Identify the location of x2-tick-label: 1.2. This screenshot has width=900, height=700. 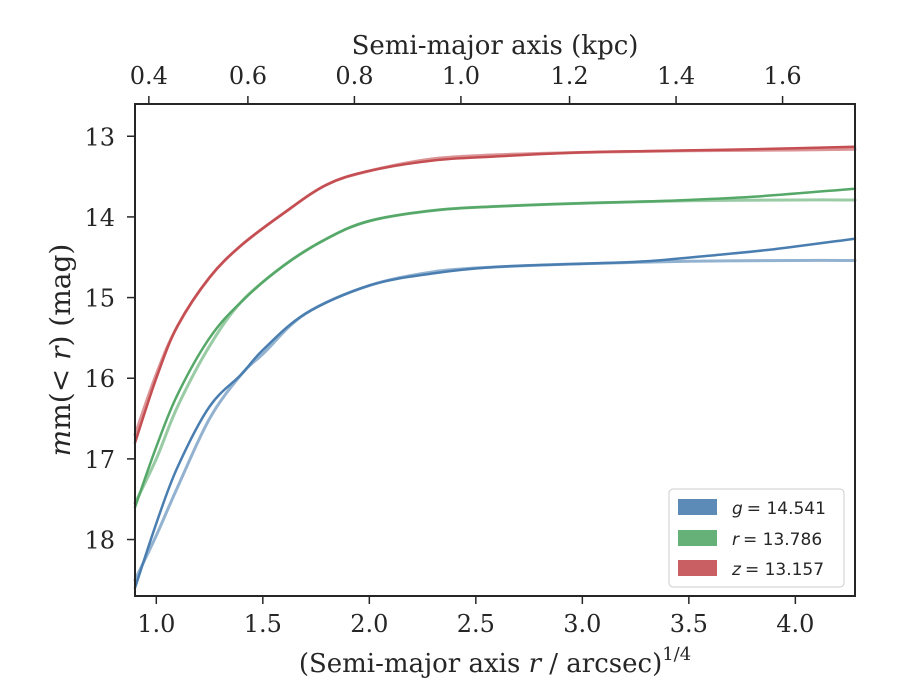
(569, 76).